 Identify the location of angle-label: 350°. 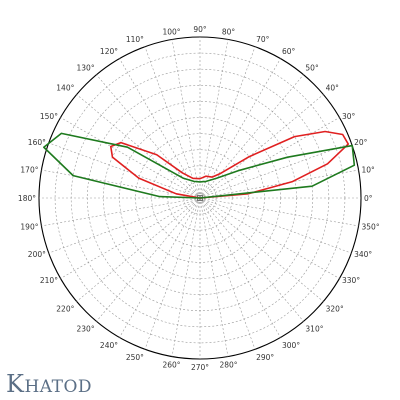
(371, 226).